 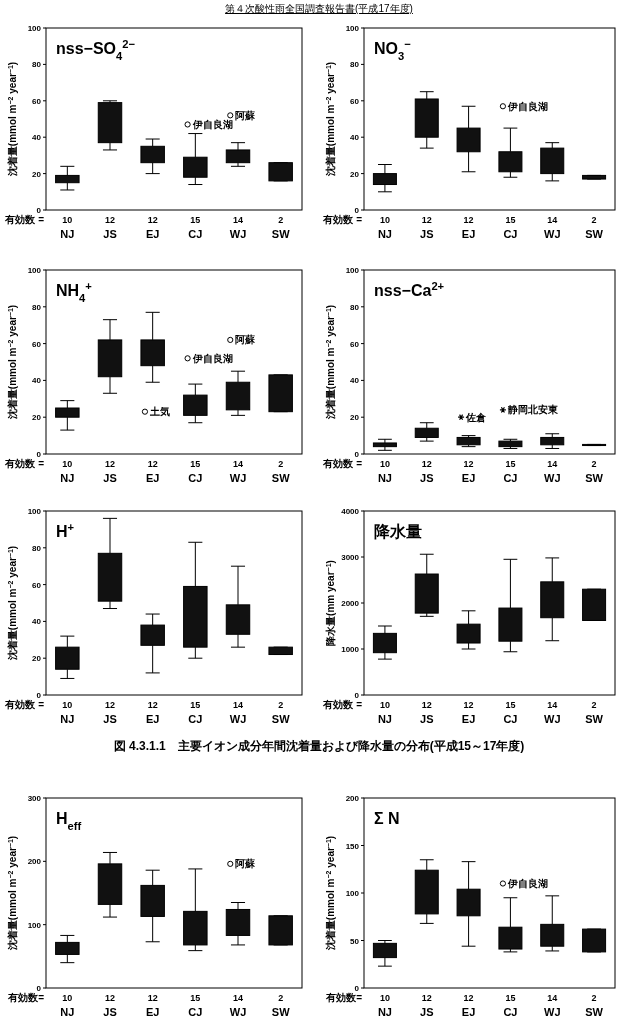 I want to click on y-tick-label: 150, so click(x=352, y=846).